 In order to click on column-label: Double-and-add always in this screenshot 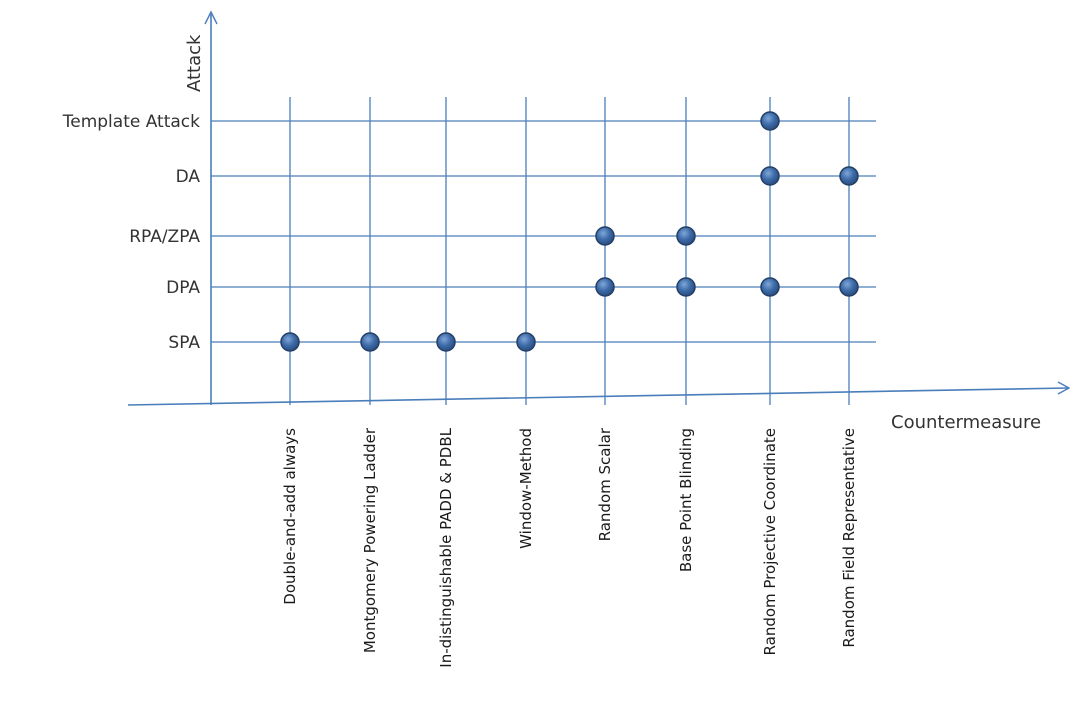, I will do `click(290, 516)`.